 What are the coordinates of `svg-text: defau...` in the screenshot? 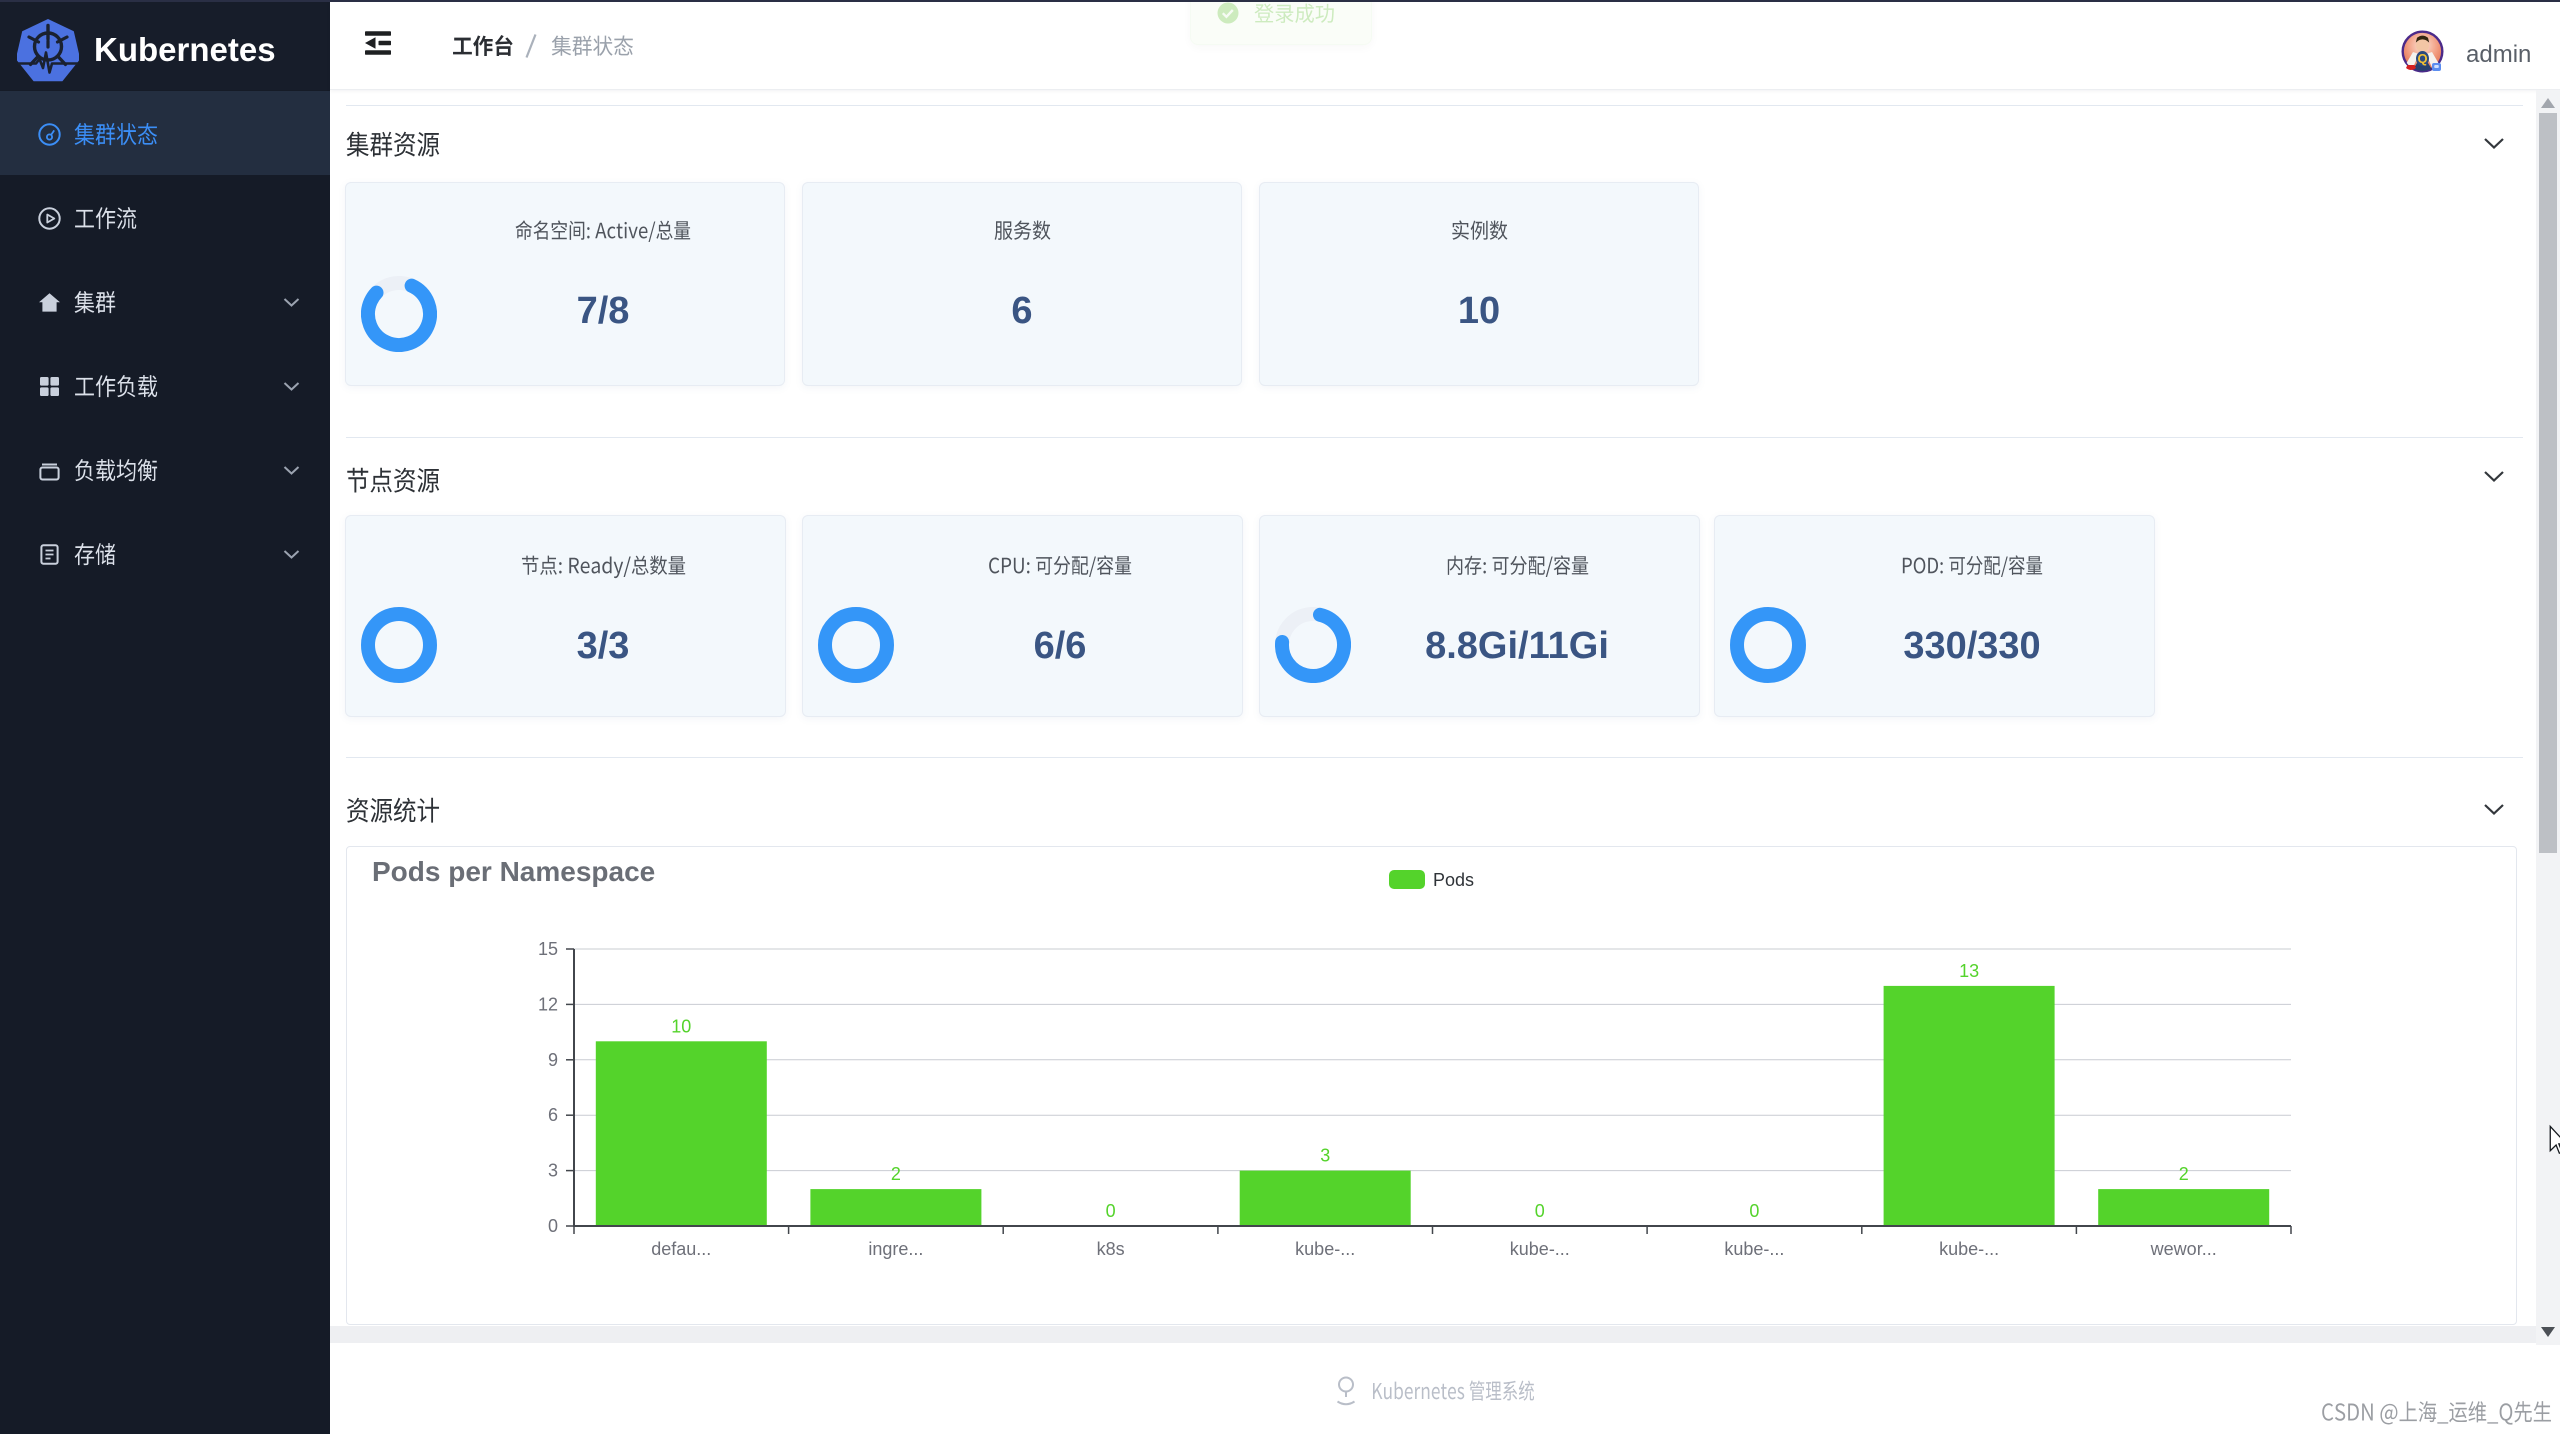 It's located at (681, 1249).